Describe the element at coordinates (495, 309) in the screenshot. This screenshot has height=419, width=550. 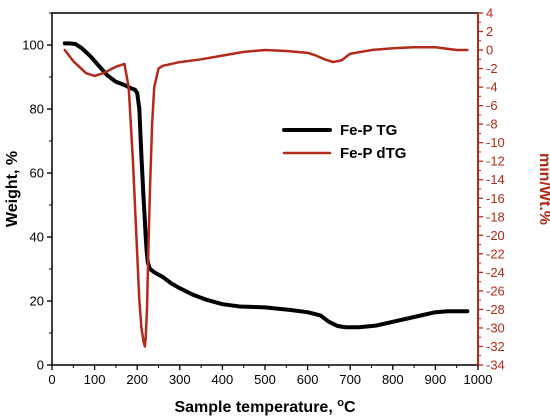
I see `y-right-tick-label: -28` at that location.